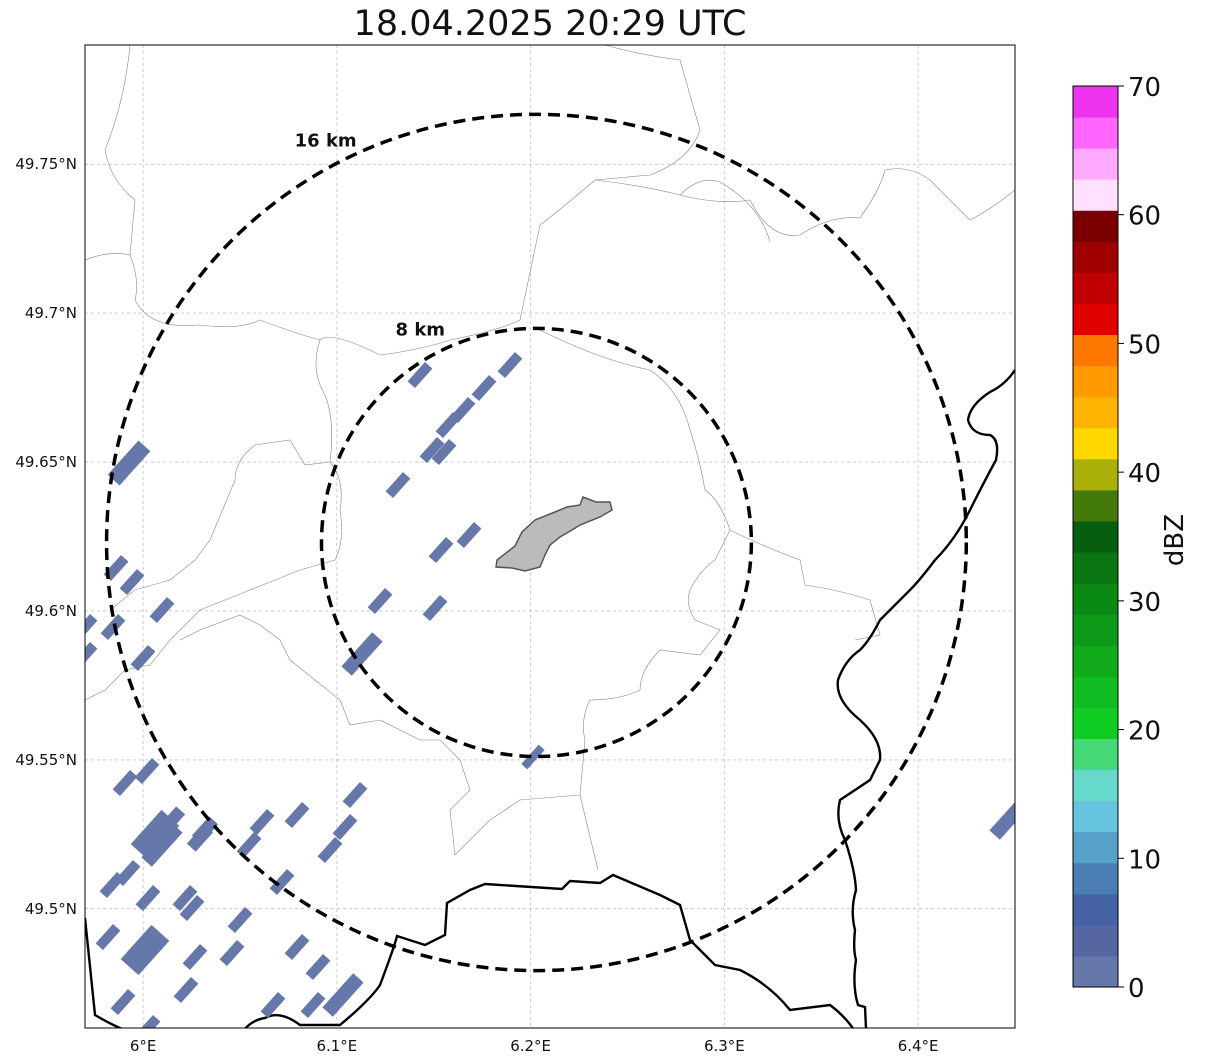 The height and width of the screenshot is (1064, 1207). What do you see at coordinates (326, 140) in the screenshot?
I see `range-ring-label: 16 km` at bounding box center [326, 140].